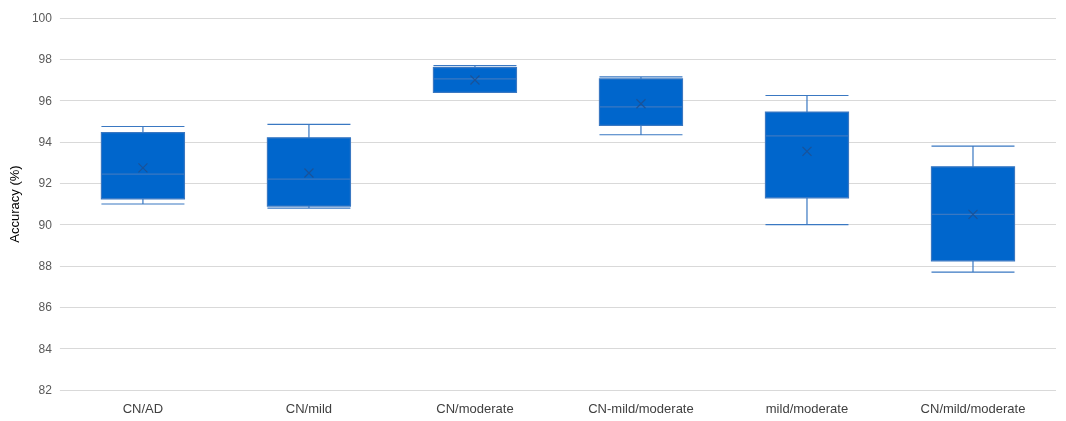 The width and height of the screenshot is (1066, 421). What do you see at coordinates (807, 408) in the screenshot?
I see `x-tick-label: mild/moderate` at bounding box center [807, 408].